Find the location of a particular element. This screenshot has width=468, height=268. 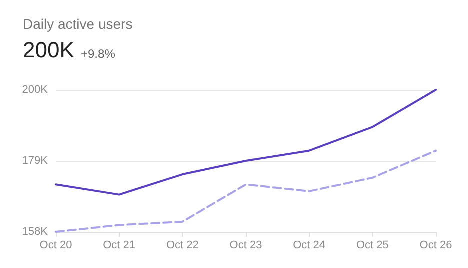

x-tick-label: Oct 26 is located at coordinates (436, 246).